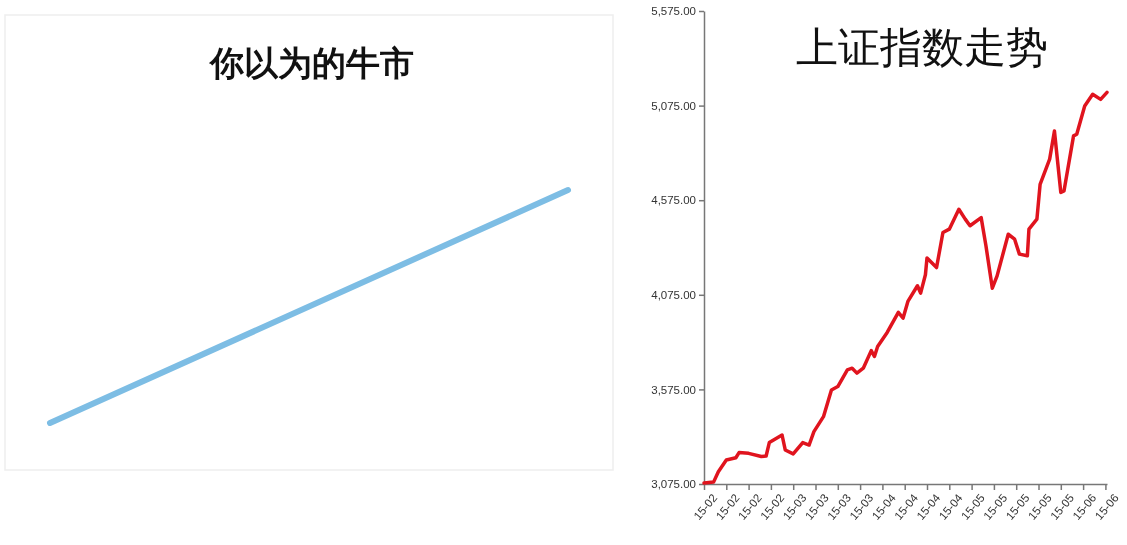 The width and height of the screenshot is (1127, 545). Describe the element at coordinates (673, 389) in the screenshot. I see `y-tick-label: 3,575.00` at that location.